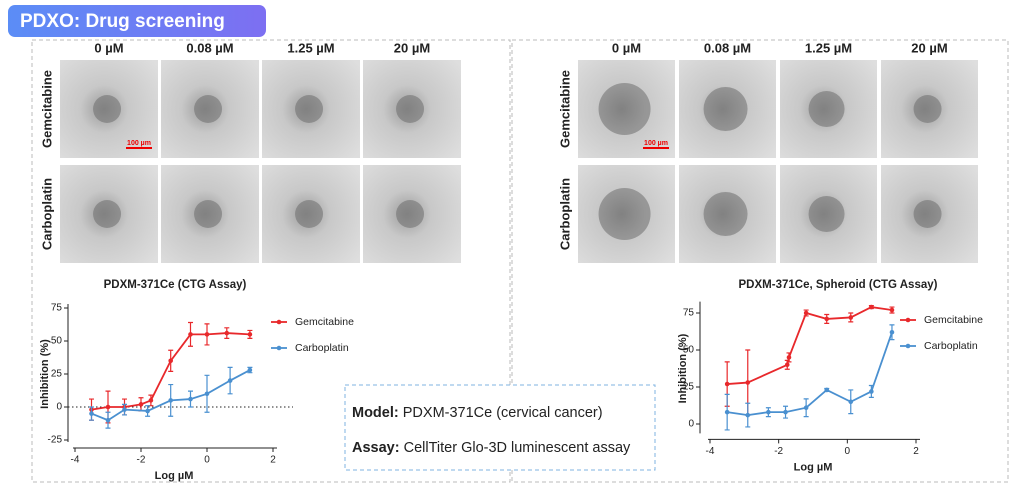 The image size is (1024, 491). What do you see at coordinates (55, 440) in the screenshot?
I see `y-tick-label: -25` at bounding box center [55, 440].